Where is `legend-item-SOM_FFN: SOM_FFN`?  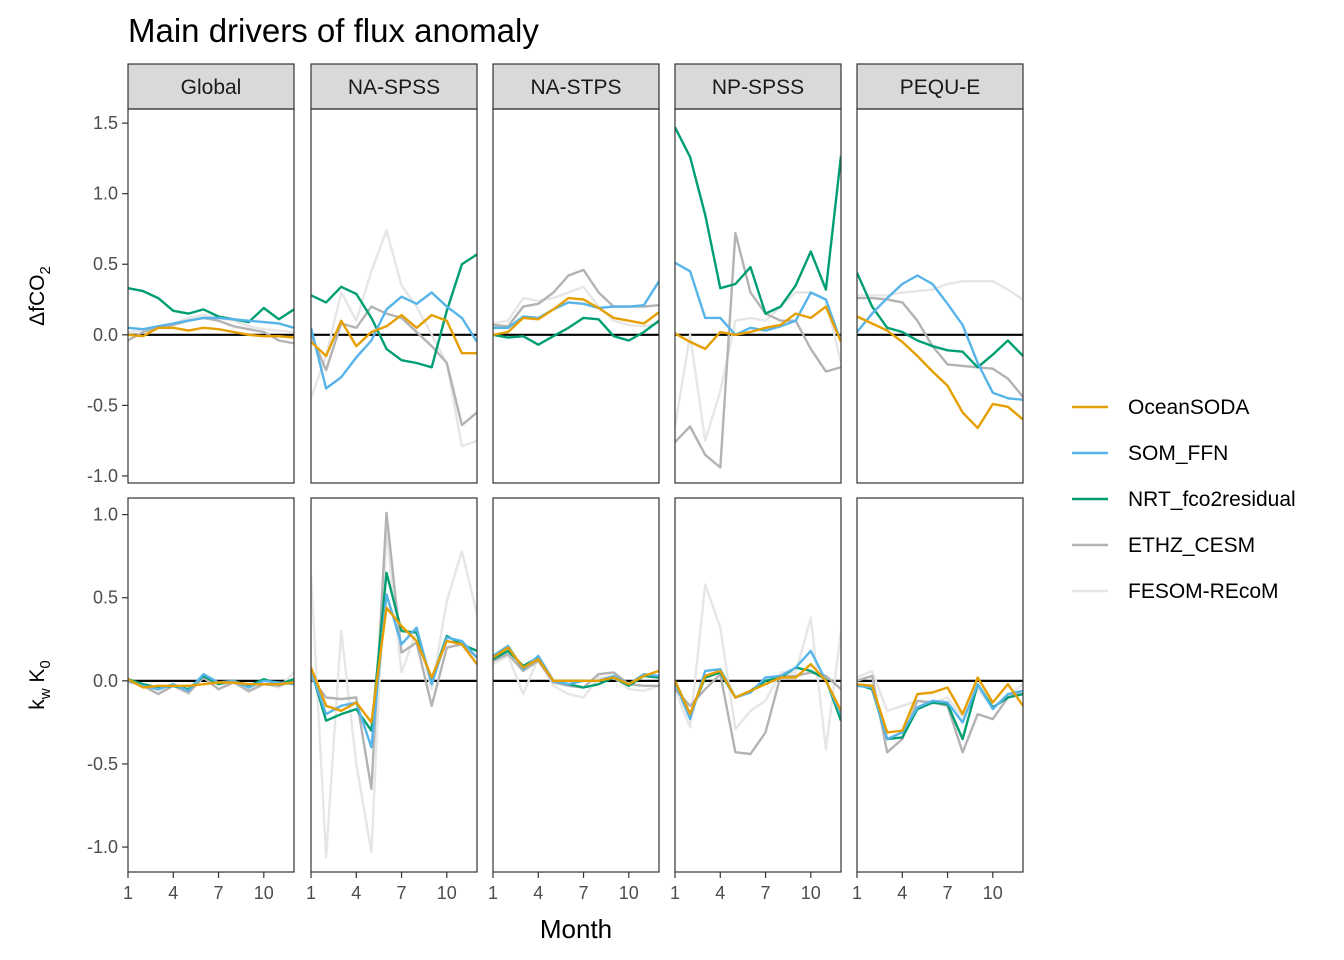
legend-item-SOM_FFN: SOM_FFN is located at coordinates (1150, 453).